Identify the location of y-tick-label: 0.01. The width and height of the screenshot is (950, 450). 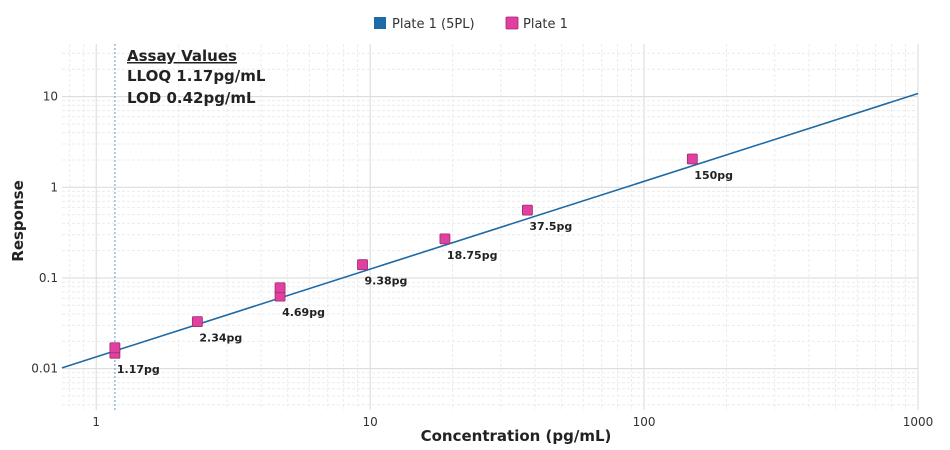
(44, 369).